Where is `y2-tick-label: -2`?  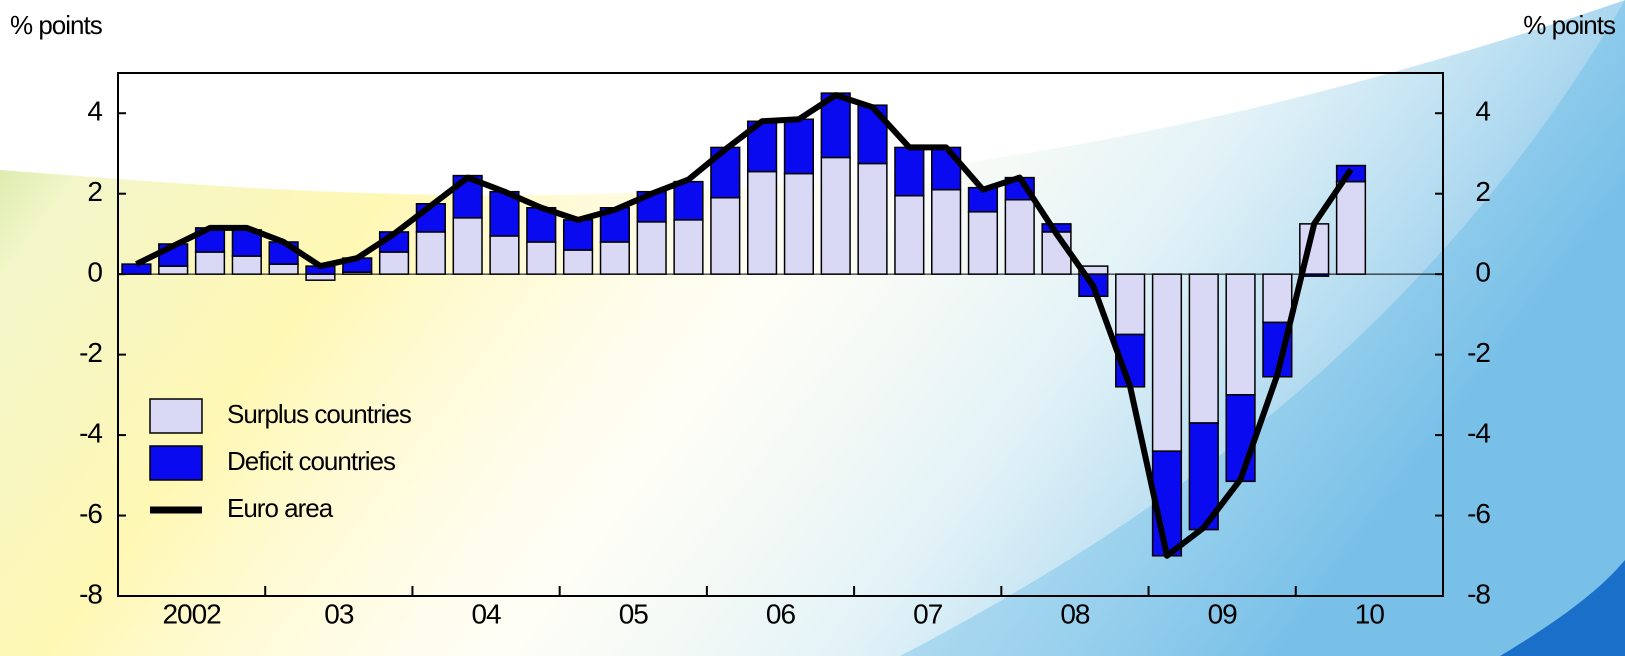
y2-tick-label: -2 is located at coordinates (1478, 352).